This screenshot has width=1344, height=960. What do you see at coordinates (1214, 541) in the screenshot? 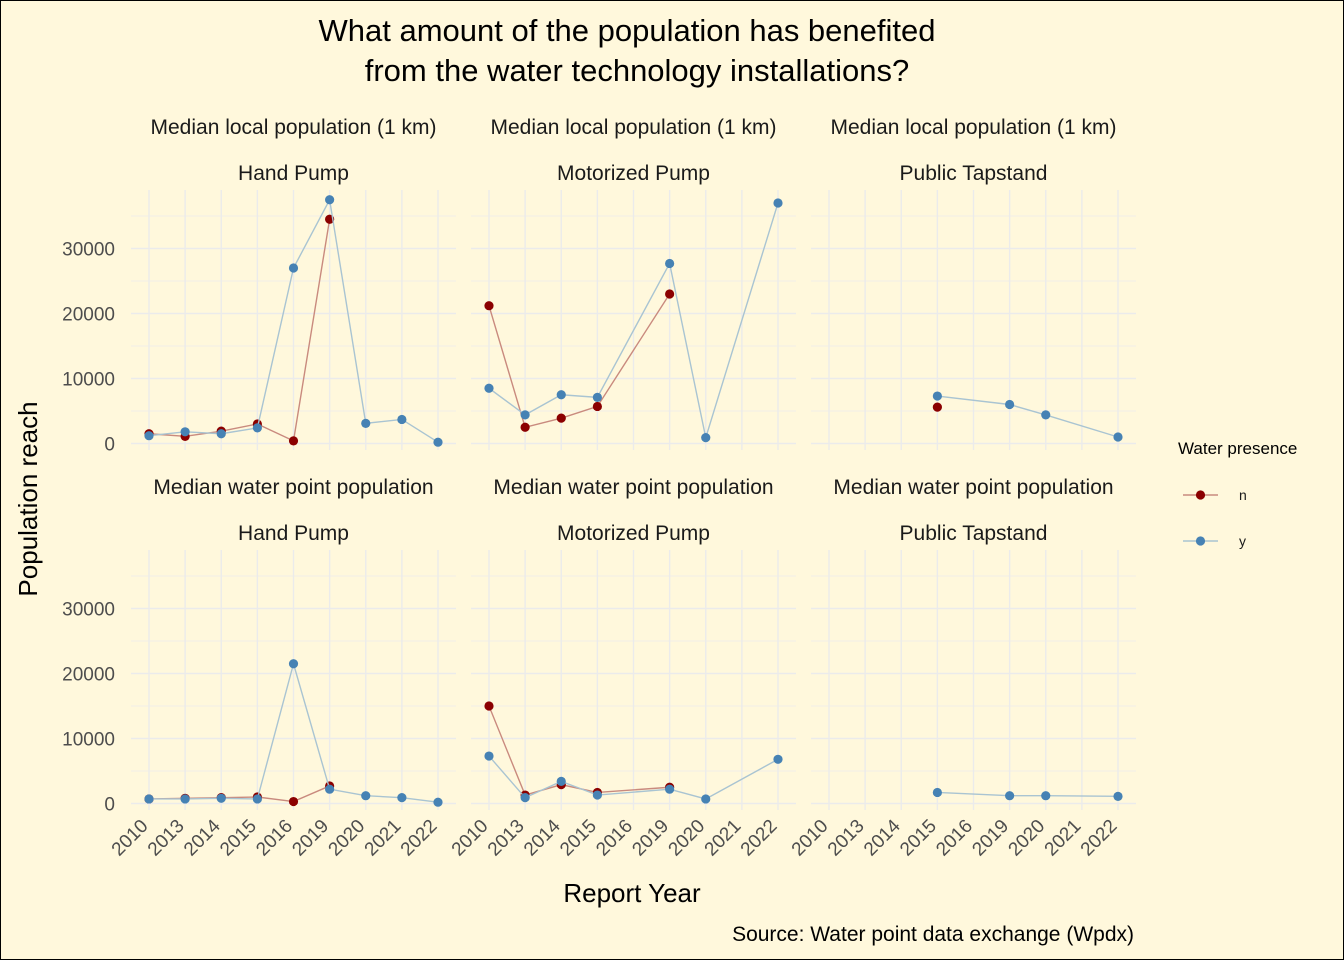
I see `legend-entry-y: y` at bounding box center [1214, 541].